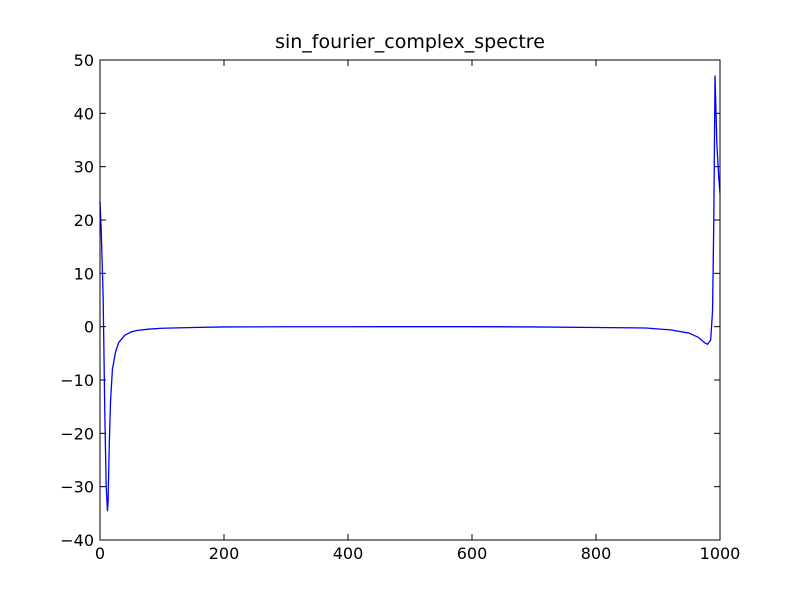  Describe the element at coordinates (472, 553) in the screenshot. I see `x-tick-label: 600` at that location.